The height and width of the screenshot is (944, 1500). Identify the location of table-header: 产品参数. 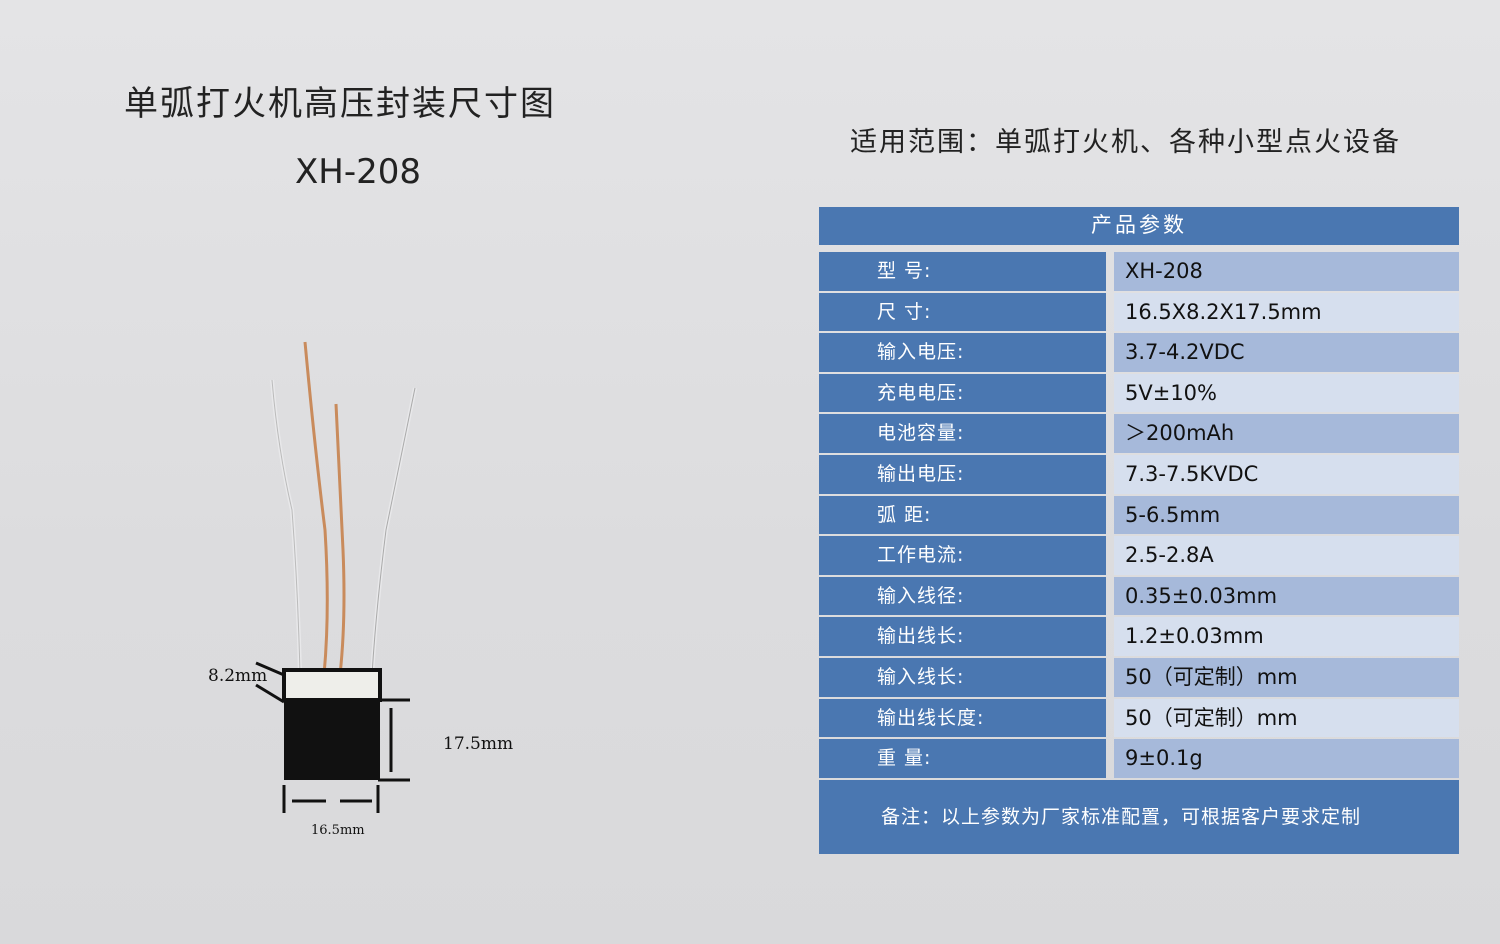
(1139, 226).